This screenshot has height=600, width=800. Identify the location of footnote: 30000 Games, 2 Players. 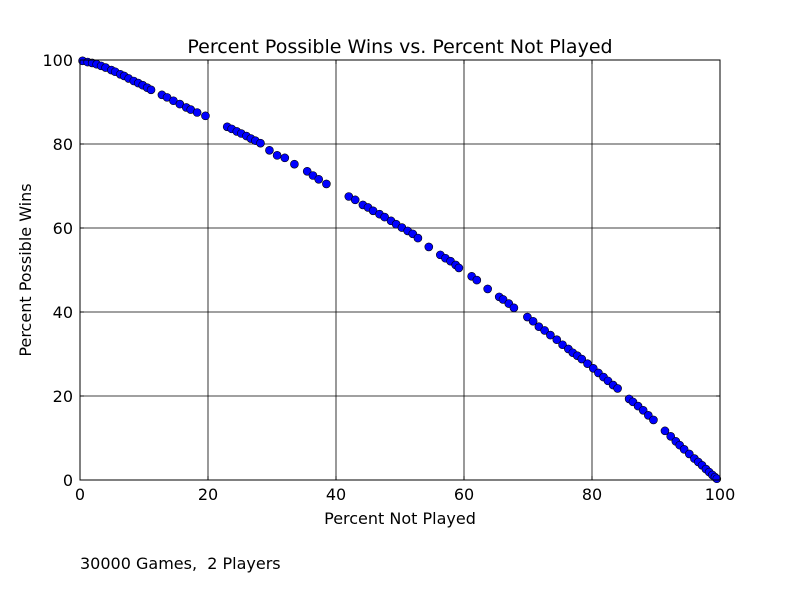
(180, 563).